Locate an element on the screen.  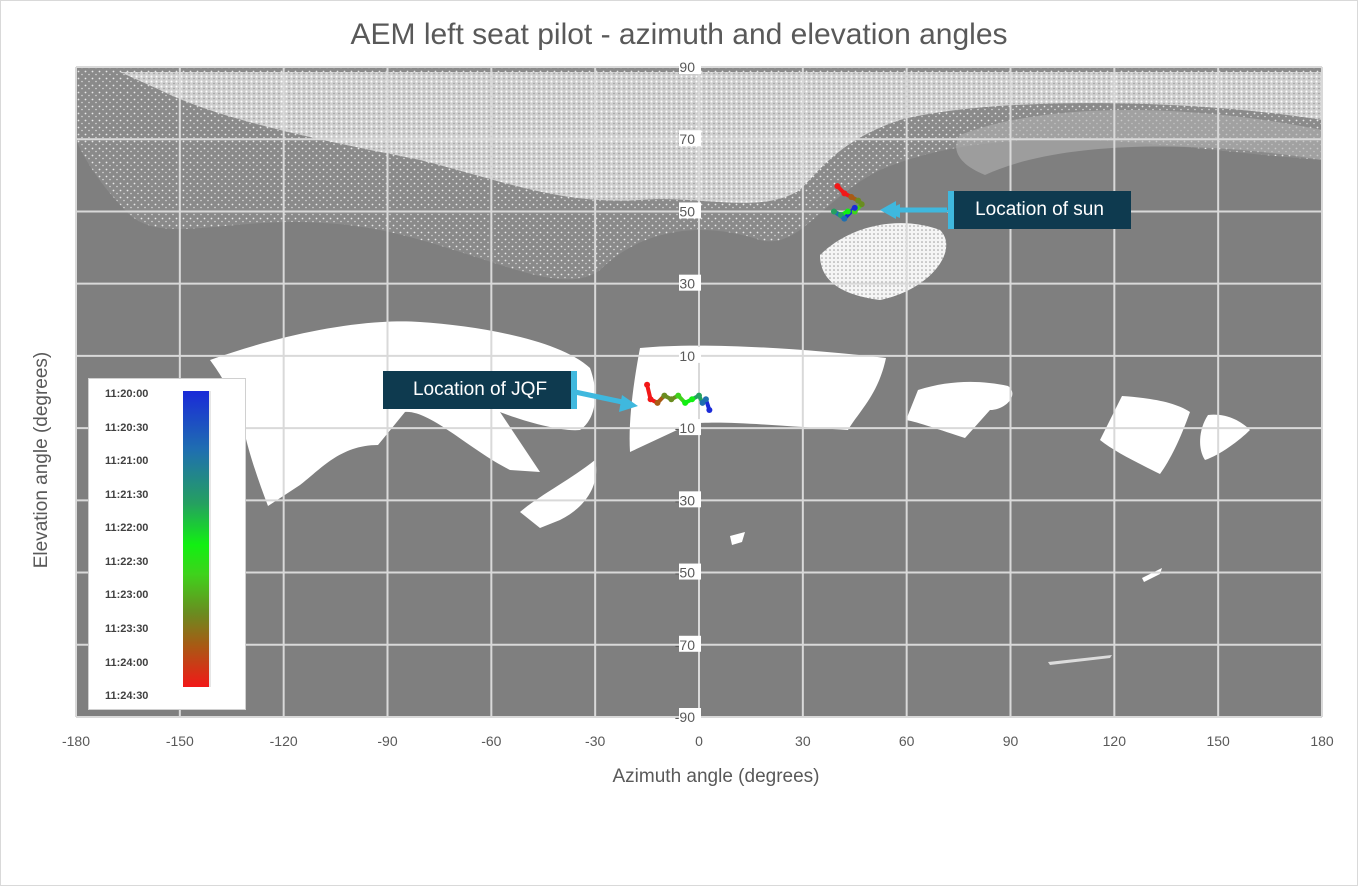
lower-patch is located at coordinates (558, 494).